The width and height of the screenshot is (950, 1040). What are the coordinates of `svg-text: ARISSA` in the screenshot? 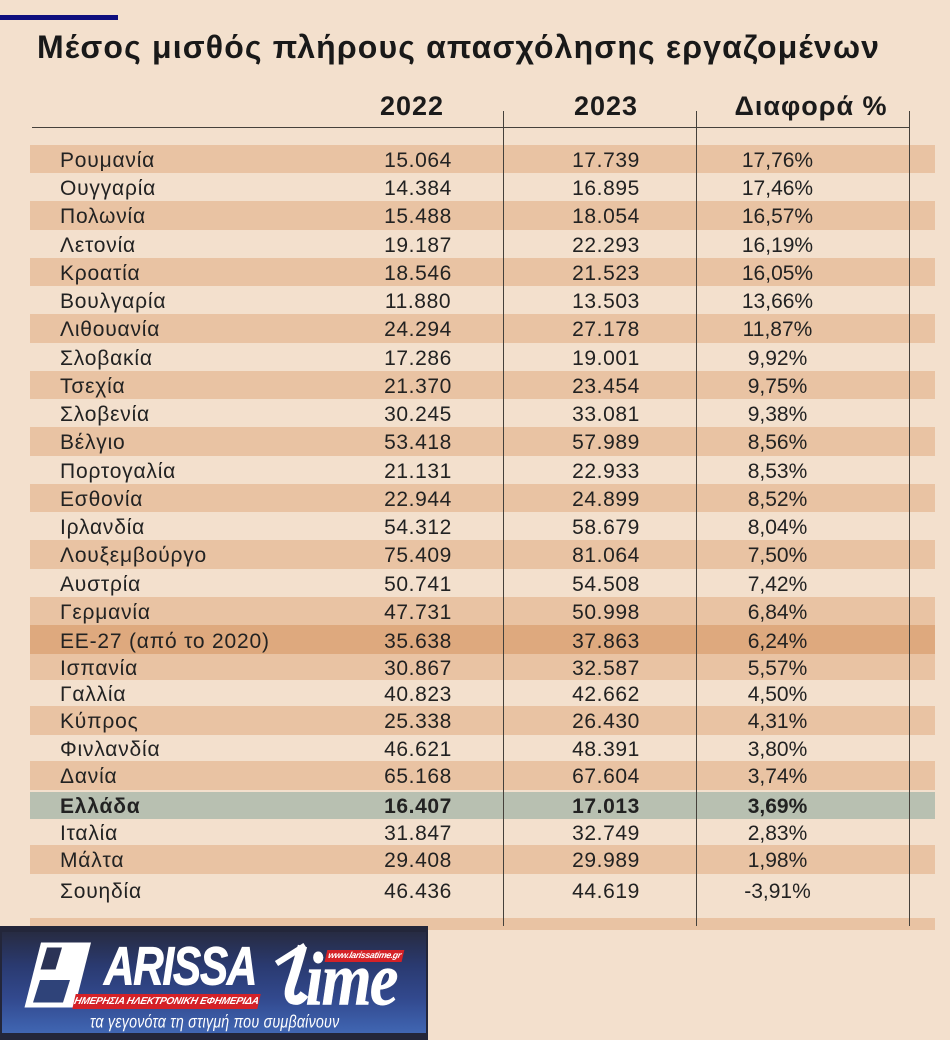 It's located at (179, 967).